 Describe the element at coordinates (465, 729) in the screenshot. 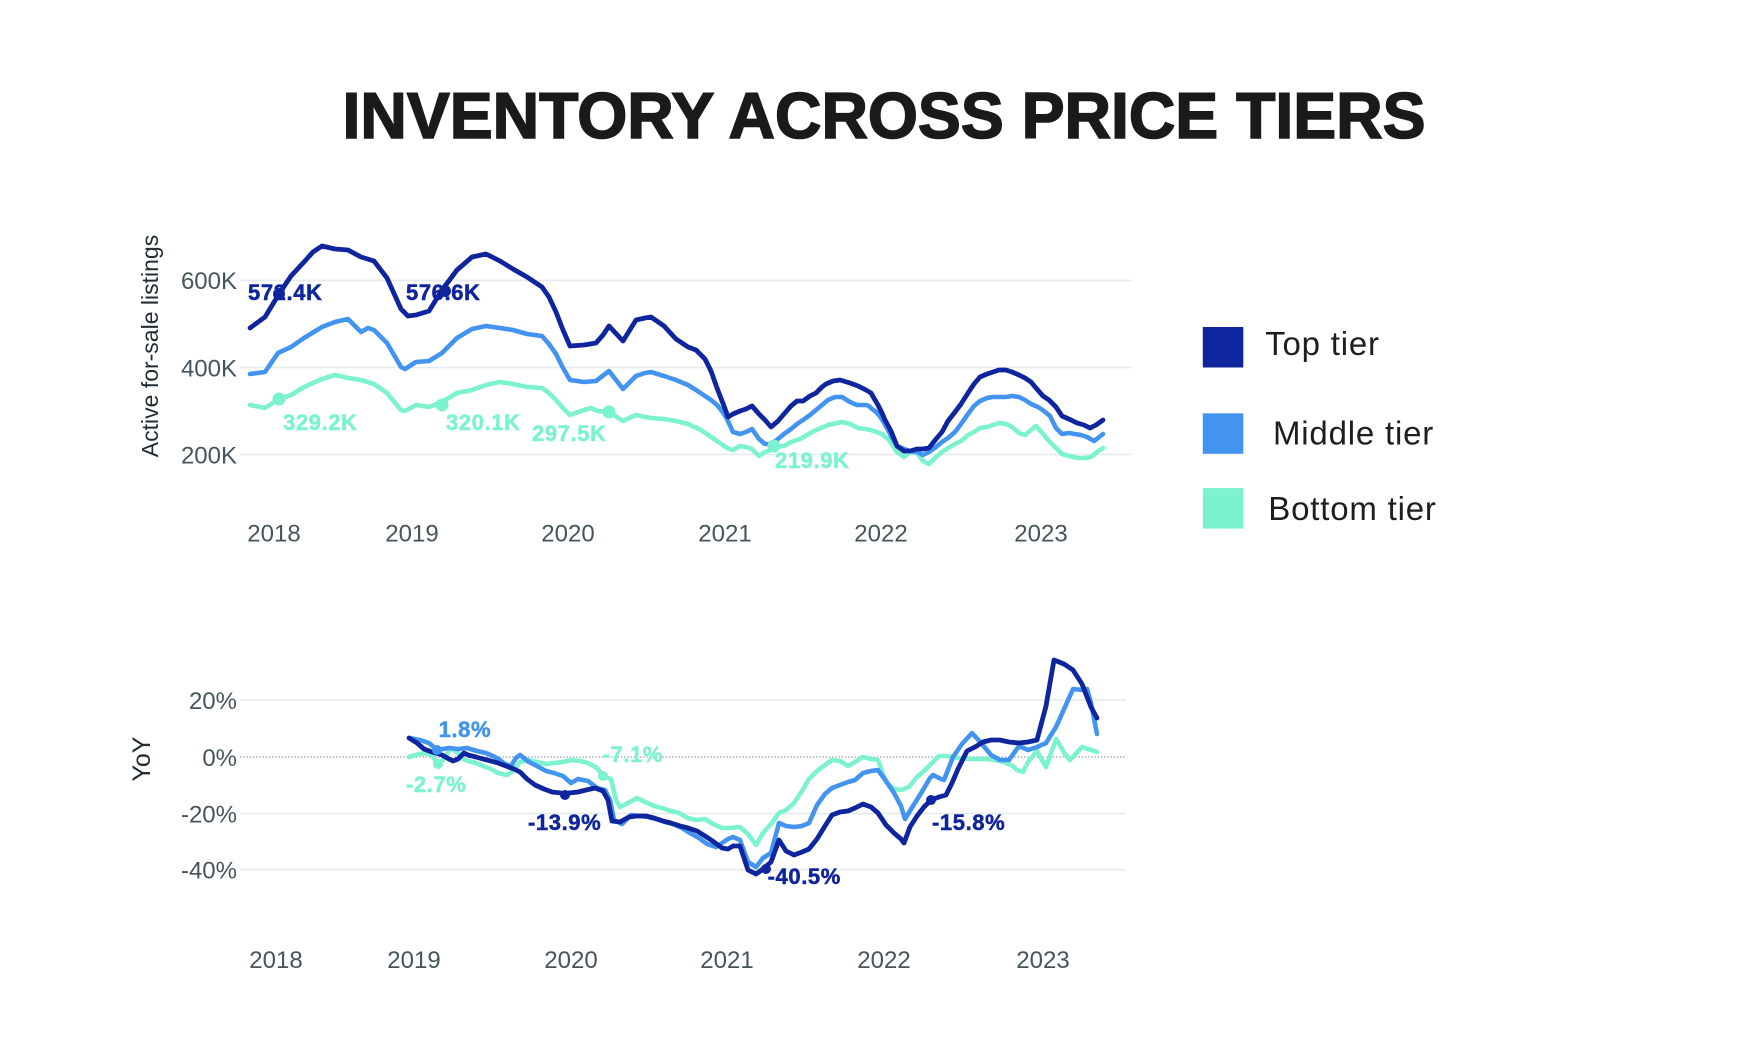

I see `svg-text: 1.8%` at that location.